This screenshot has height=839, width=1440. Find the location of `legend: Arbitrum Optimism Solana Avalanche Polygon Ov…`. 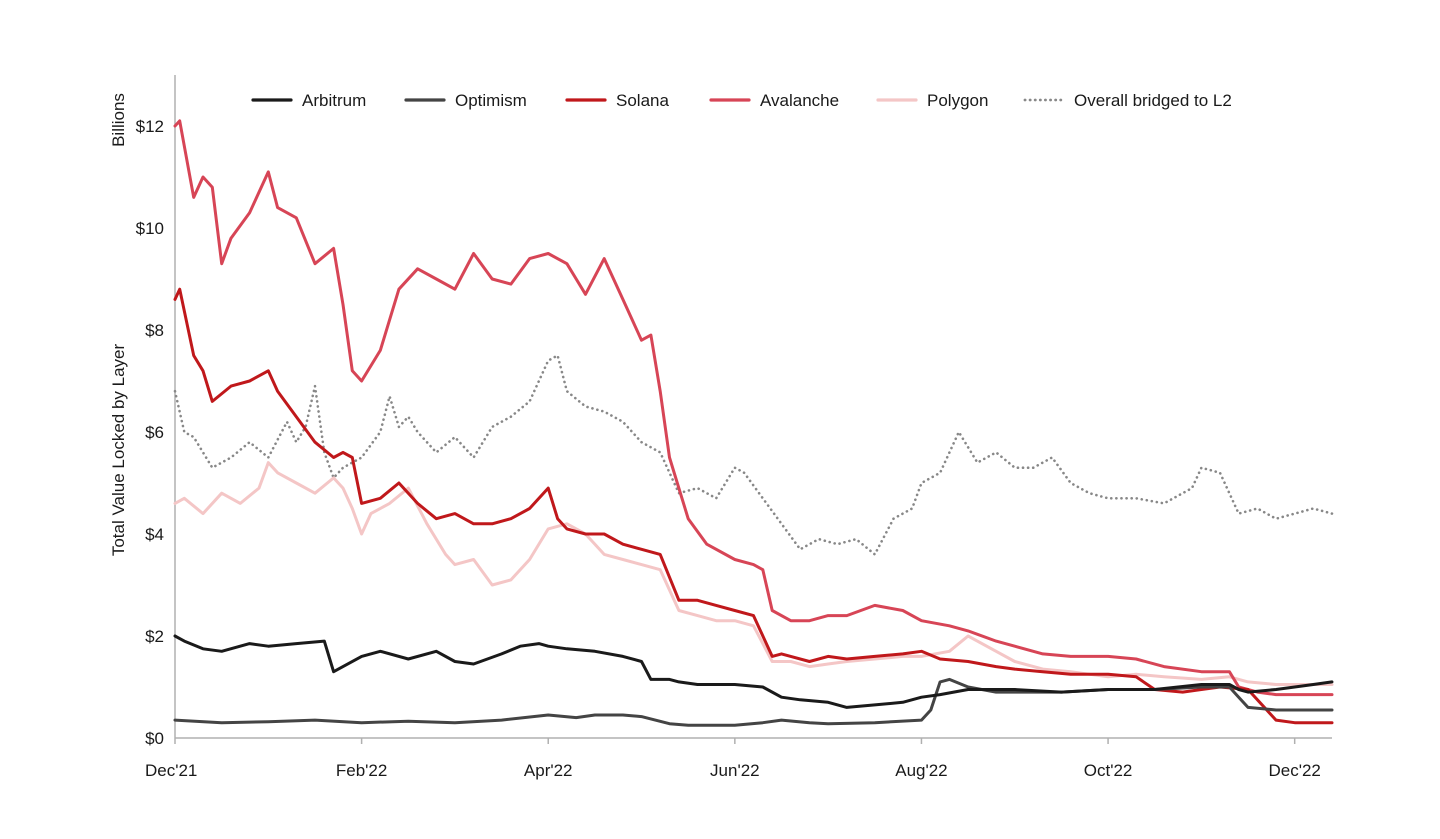

legend: Arbitrum Optimism Solana Avalanche Polygon Ov… is located at coordinates (741, 100).